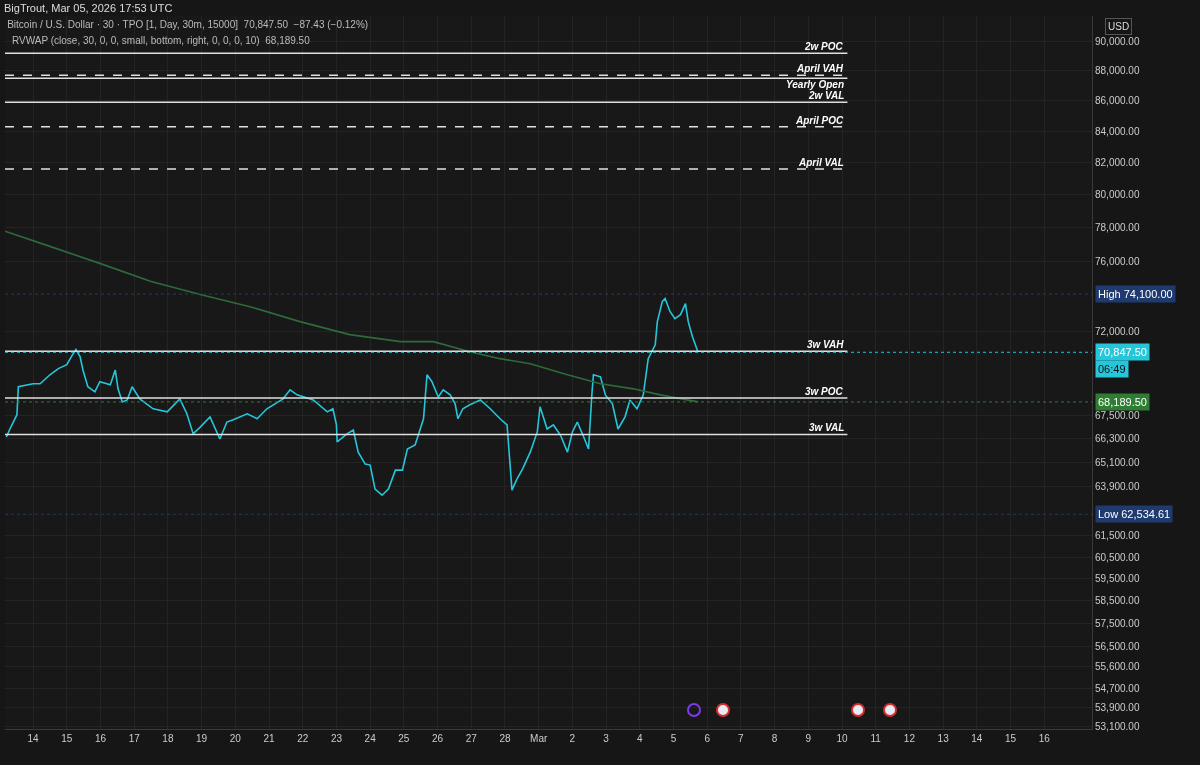 This screenshot has width=1200, height=765. Describe the element at coordinates (1117, 227) in the screenshot. I see `y-tick-label: 78,000.00` at that location.